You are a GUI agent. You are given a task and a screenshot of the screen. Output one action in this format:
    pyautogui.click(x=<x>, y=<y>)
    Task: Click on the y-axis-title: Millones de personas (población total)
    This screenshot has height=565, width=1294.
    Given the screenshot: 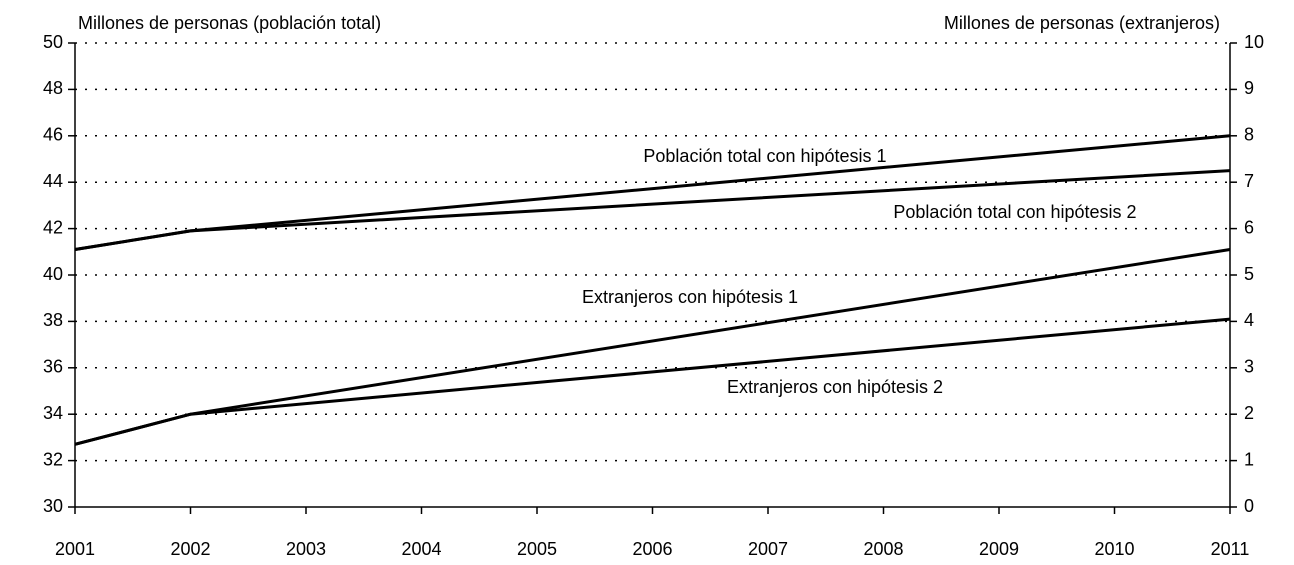 What is the action you would take?
    pyautogui.click(x=229, y=23)
    